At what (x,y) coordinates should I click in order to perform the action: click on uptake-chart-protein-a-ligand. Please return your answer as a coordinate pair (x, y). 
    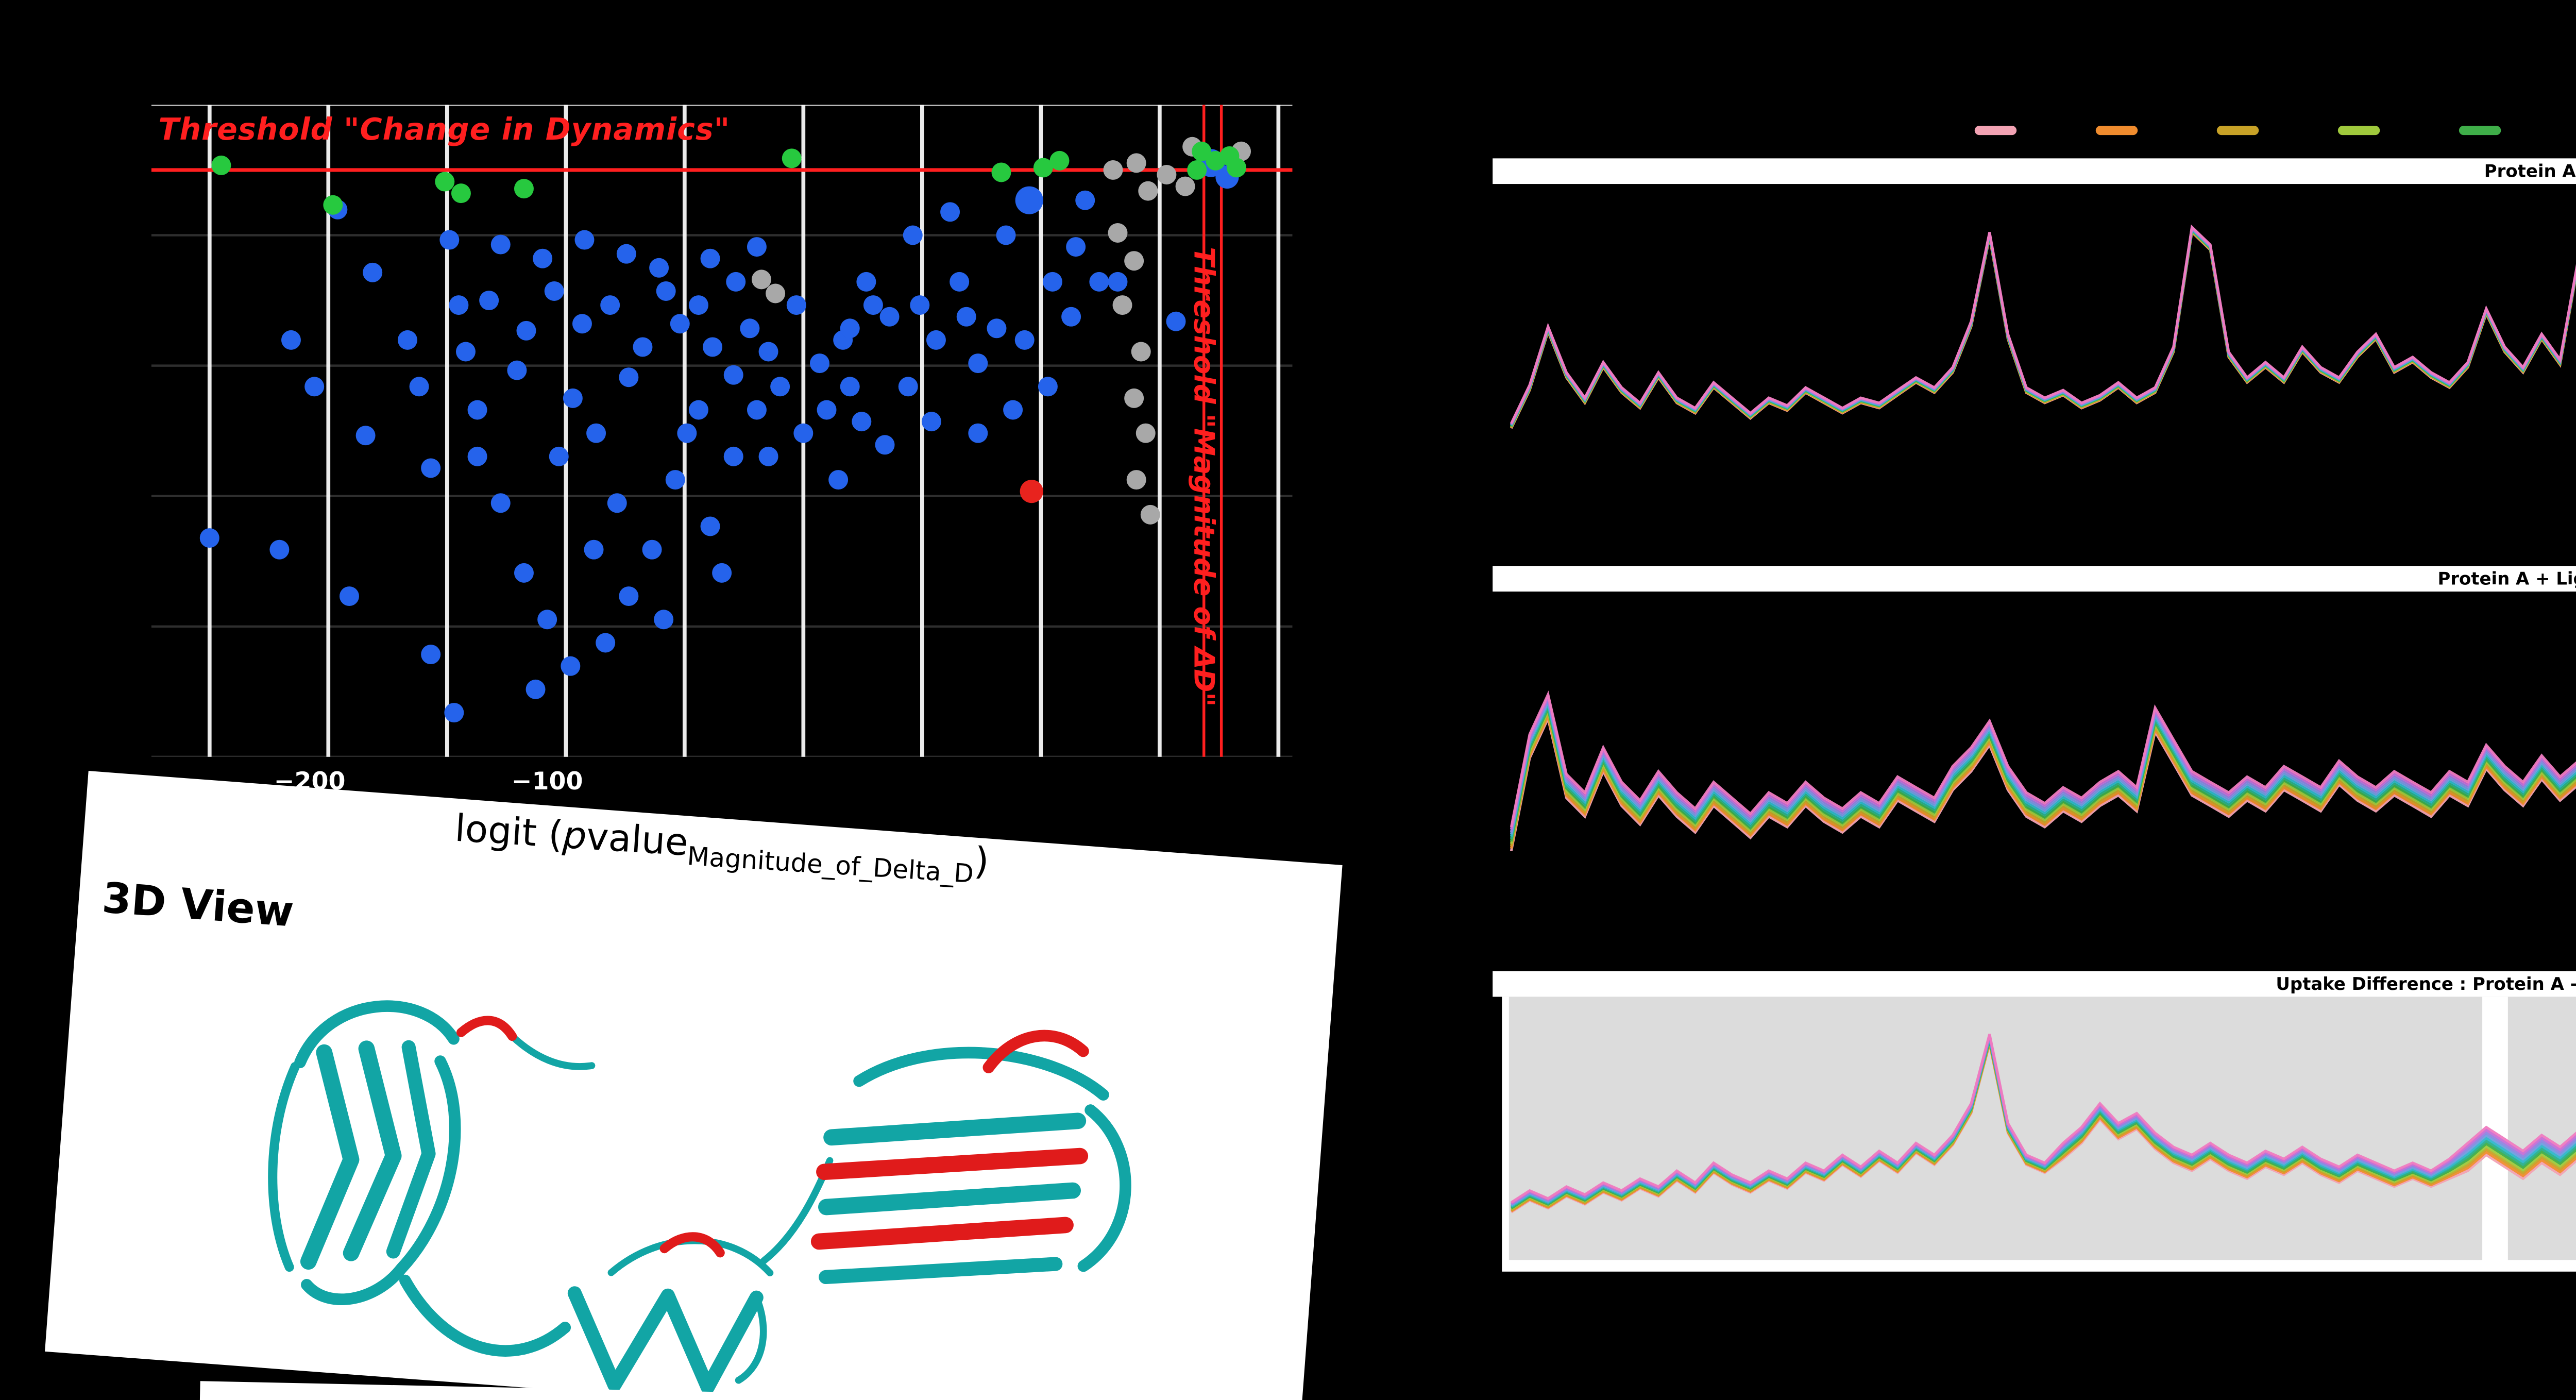
    Looking at the image, I should click on (2039, 775).